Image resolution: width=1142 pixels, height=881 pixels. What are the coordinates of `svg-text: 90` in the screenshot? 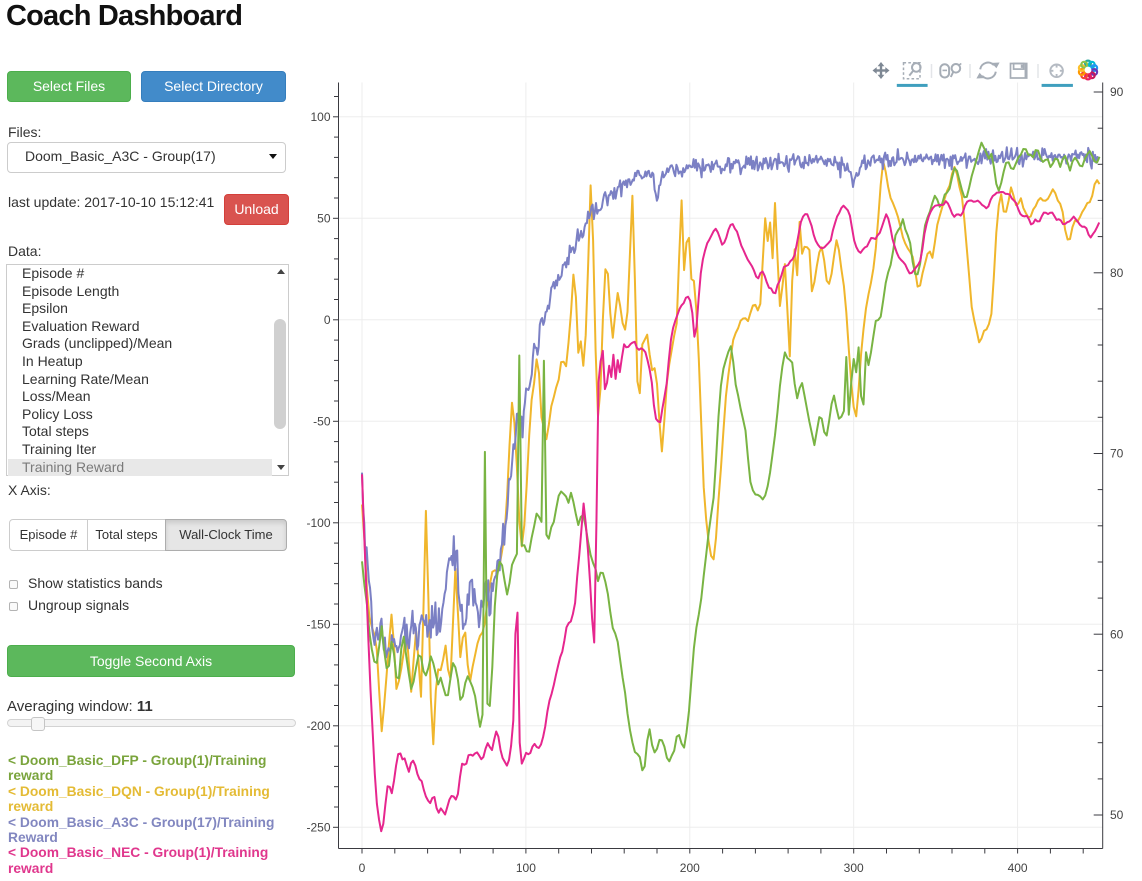 It's located at (1117, 92).